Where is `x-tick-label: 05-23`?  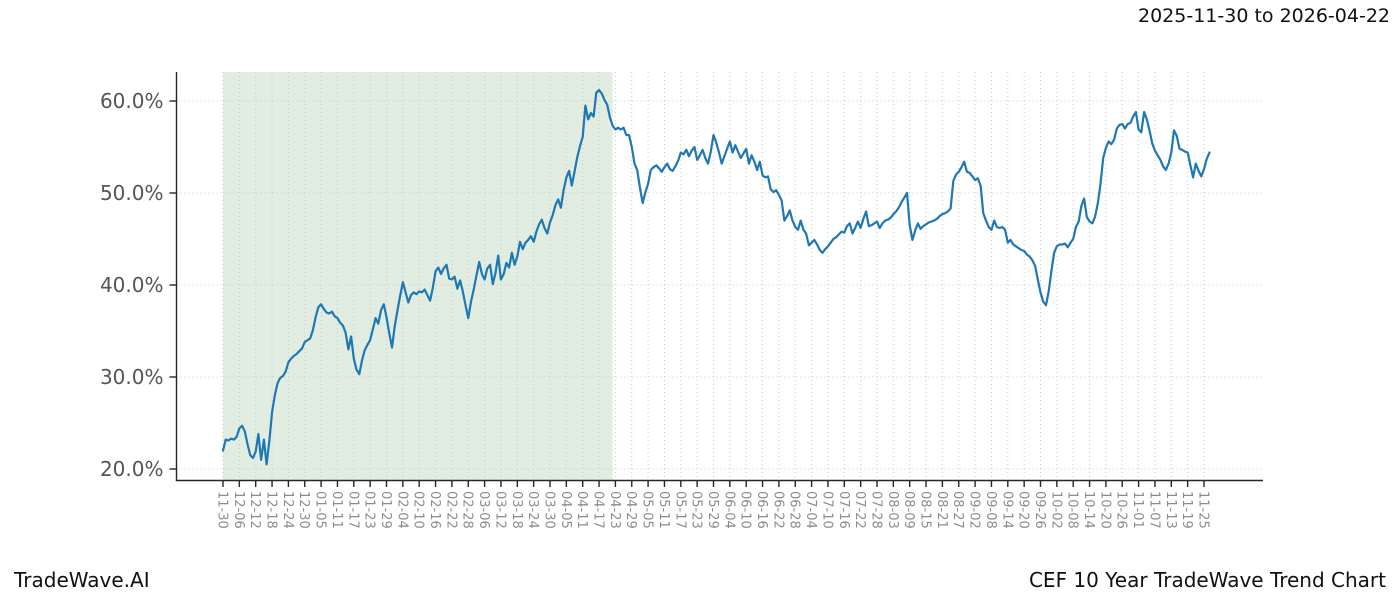 x-tick-label: 05-23 is located at coordinates (696, 510).